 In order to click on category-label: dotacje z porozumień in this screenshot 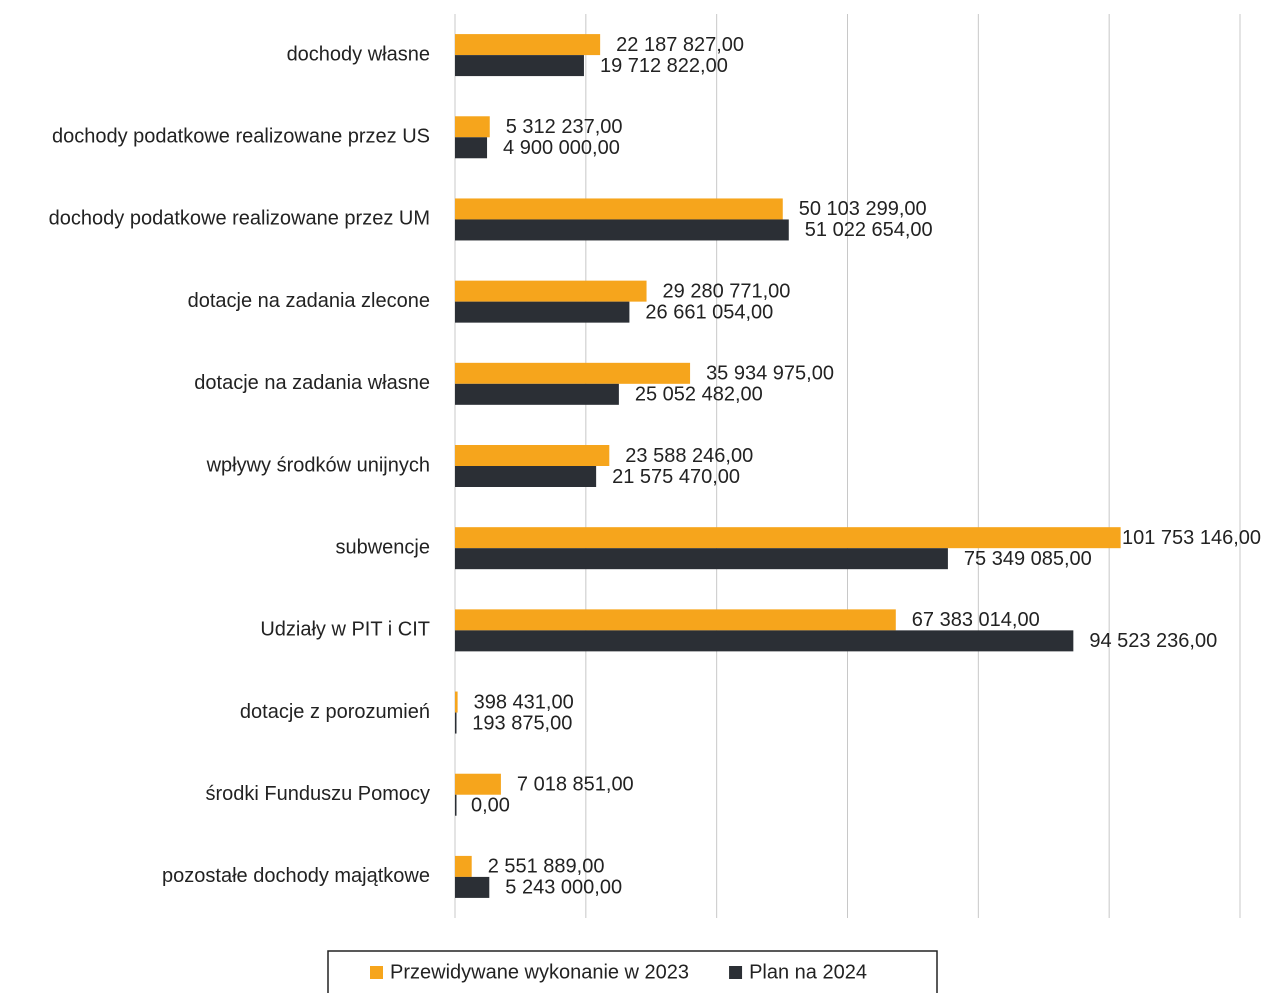, I will do `click(335, 712)`.